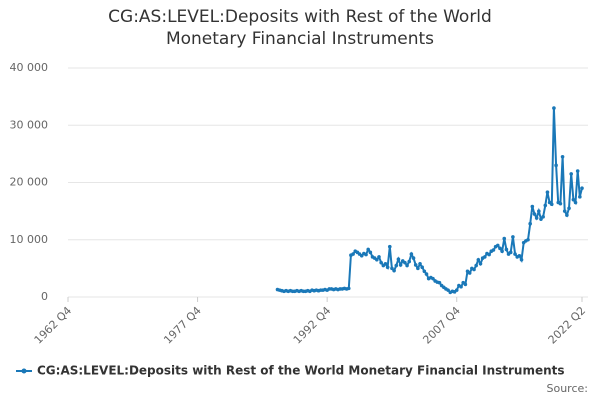 Image resolution: width=600 pixels, height=400 pixels. Describe the element at coordinates (568, 388) in the screenshot. I see `source: Source:` at that location.